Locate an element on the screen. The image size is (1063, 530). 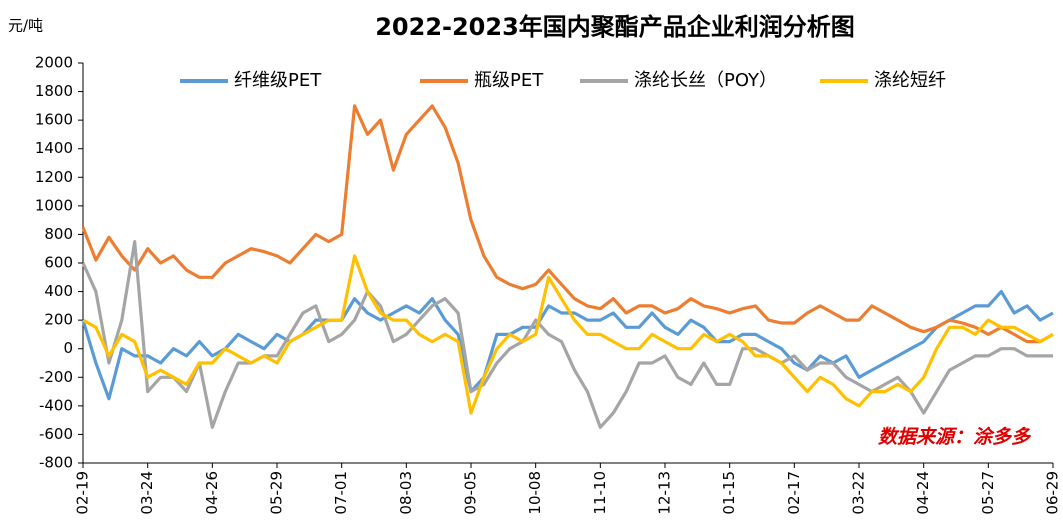
x-tick-label: 05-29 is located at coordinates (277, 493).